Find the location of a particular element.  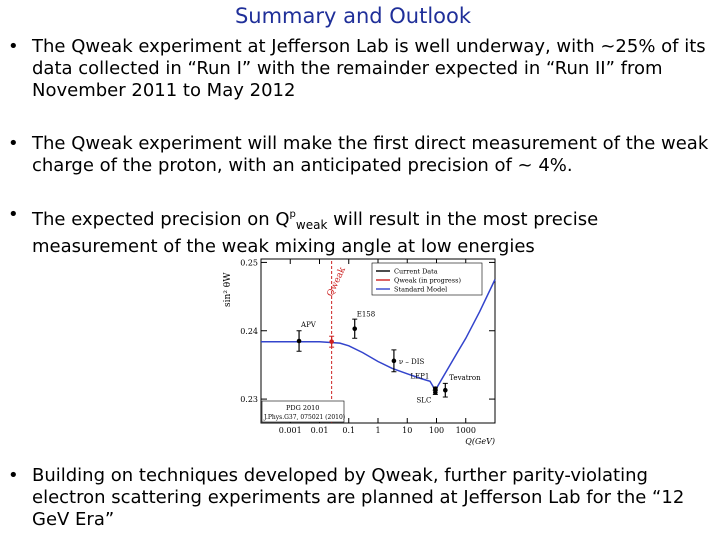

x-tick-label: 1 is located at coordinates (377, 430).